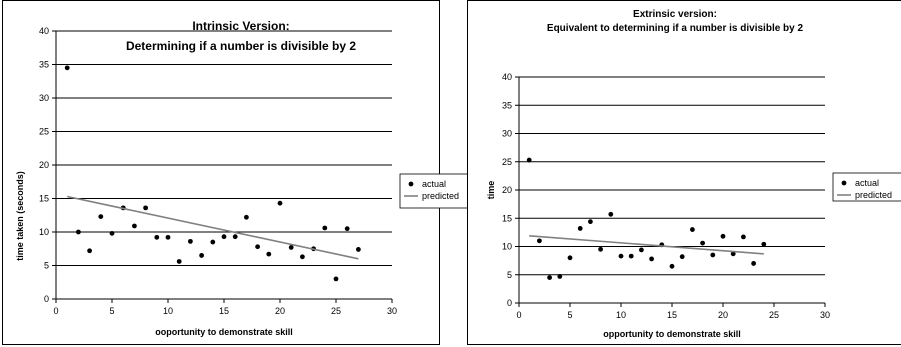  What do you see at coordinates (491, 190) in the screenshot?
I see `y-axis-title: time` at bounding box center [491, 190].